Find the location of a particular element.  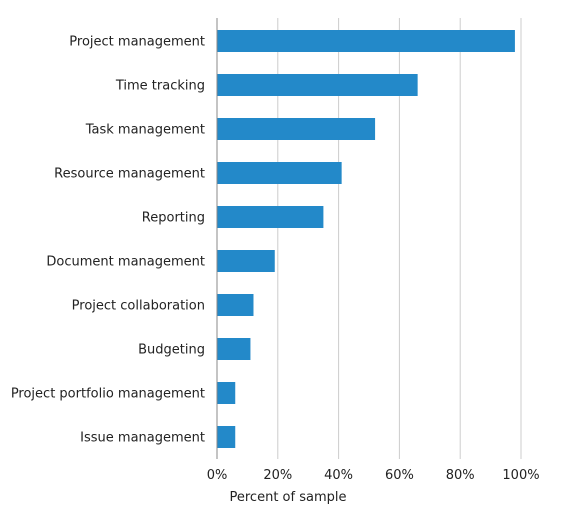

x-axis-title: Percent of sample is located at coordinates (288, 497).